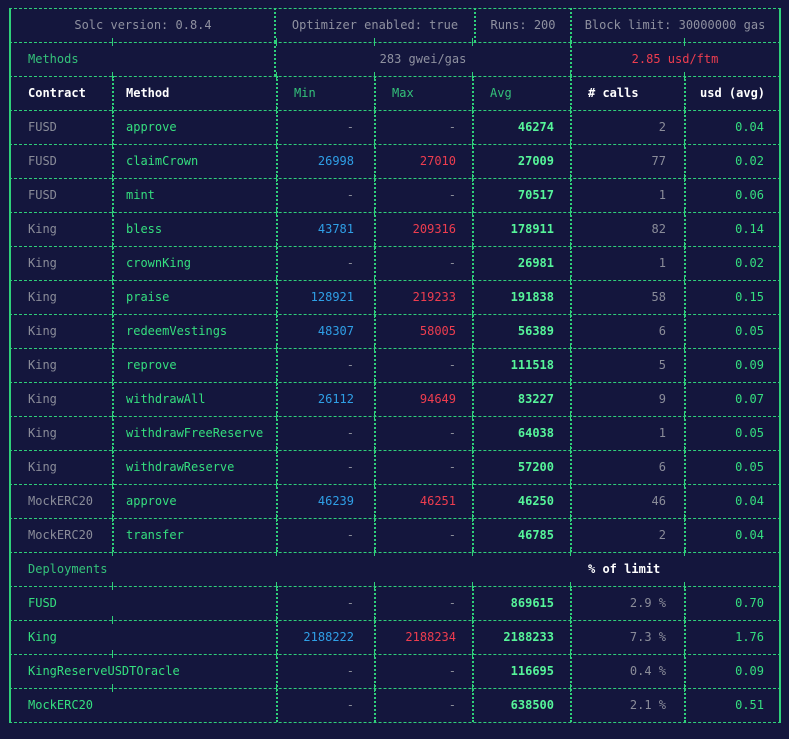 The height and width of the screenshot is (739, 789). Describe the element at coordinates (658, 161) in the screenshot. I see `call-count: 77` at that location.